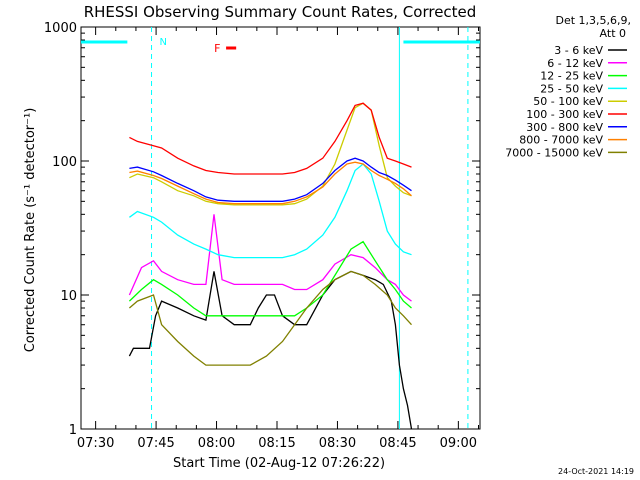 The image size is (640, 480). I want to click on flare-label: F, so click(217, 48).